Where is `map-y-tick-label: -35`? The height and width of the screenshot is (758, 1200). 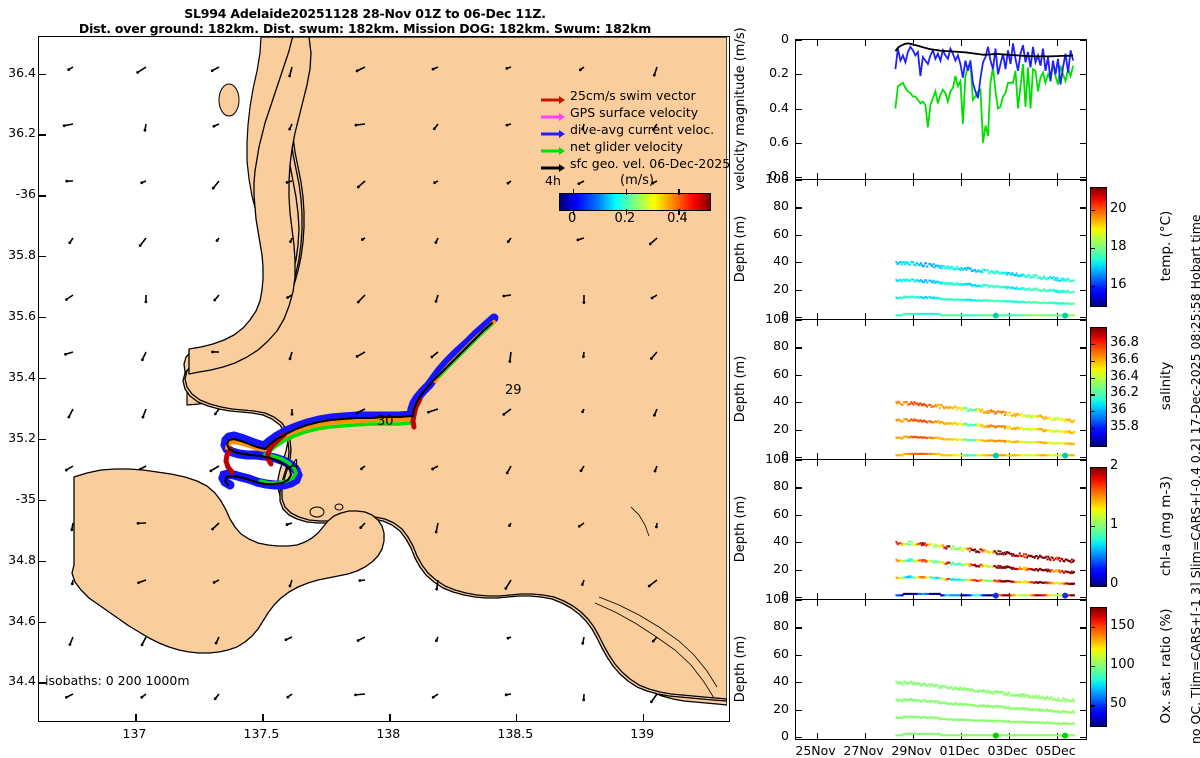
map-y-tick-label: -35 is located at coordinates (20, 498).